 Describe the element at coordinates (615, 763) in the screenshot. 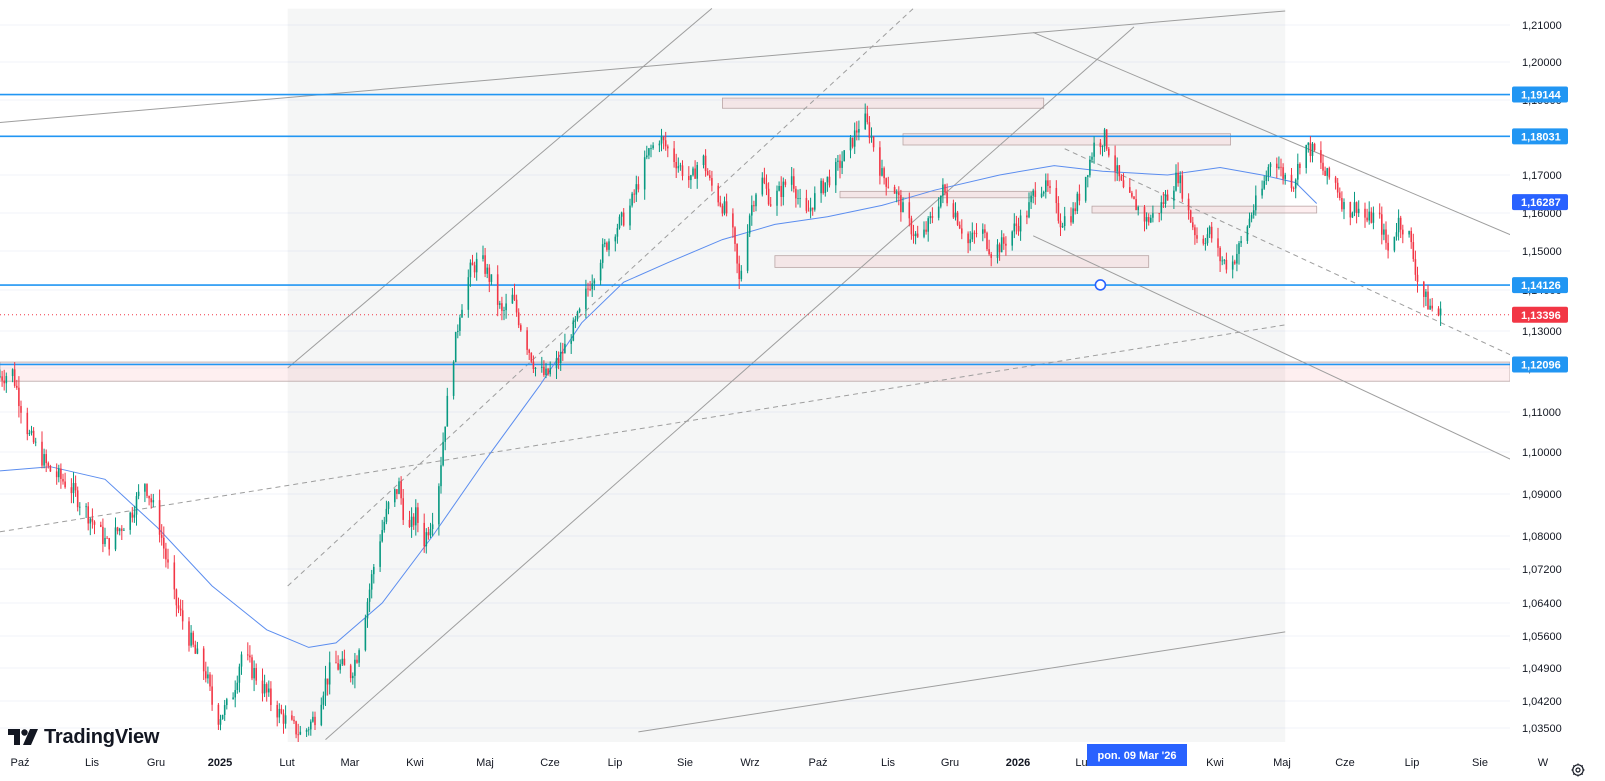

I see `time-tick-label: Lip` at that location.